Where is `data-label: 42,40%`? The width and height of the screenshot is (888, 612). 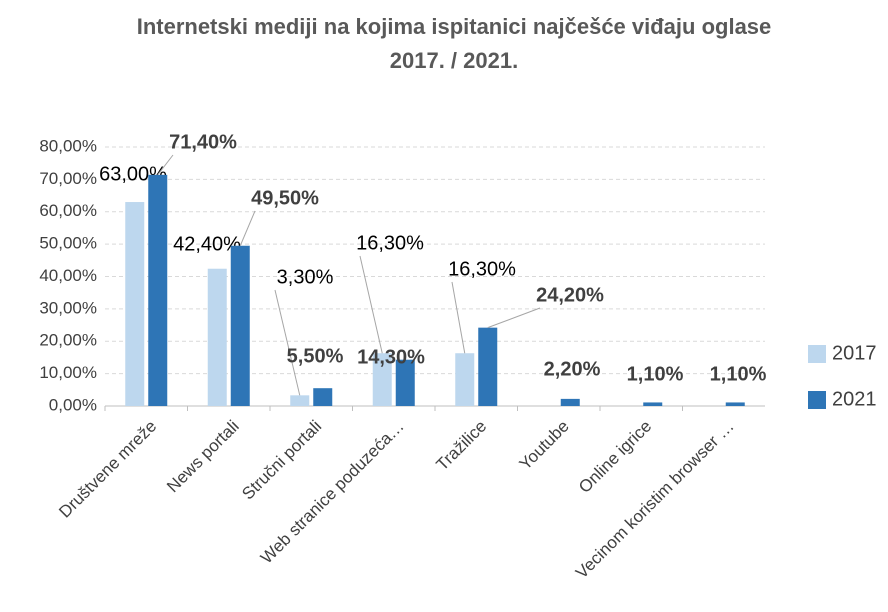 data-label: 42,40% is located at coordinates (207, 244).